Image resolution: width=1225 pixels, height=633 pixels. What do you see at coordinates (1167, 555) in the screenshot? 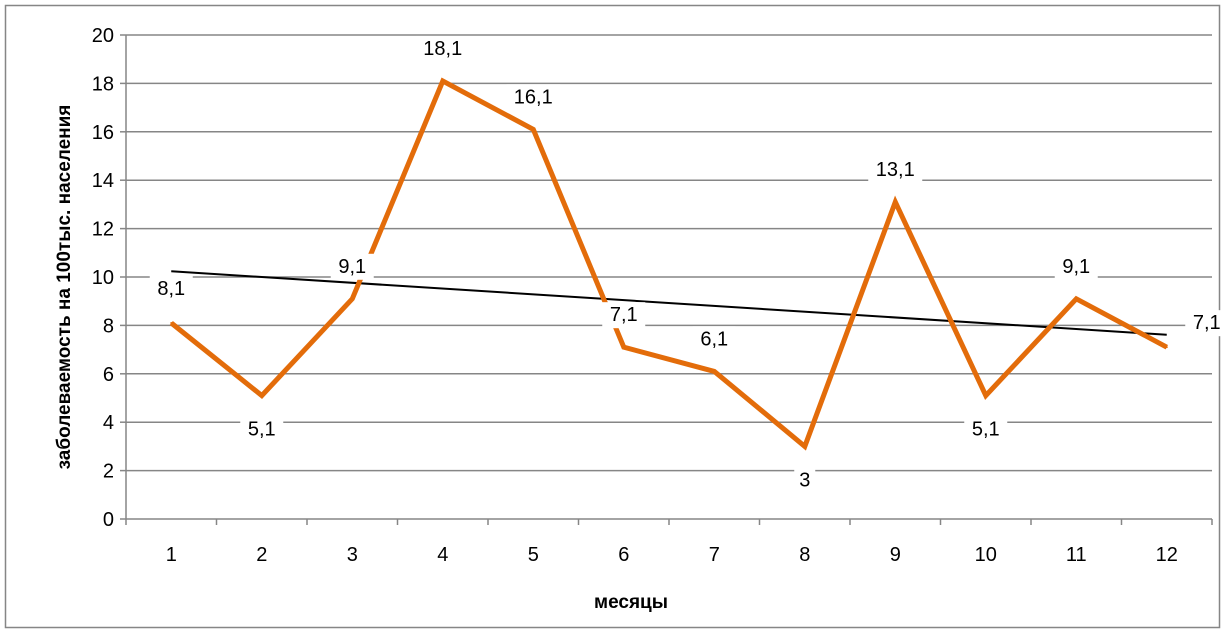
I see `x-tick-label: 12` at bounding box center [1167, 555].